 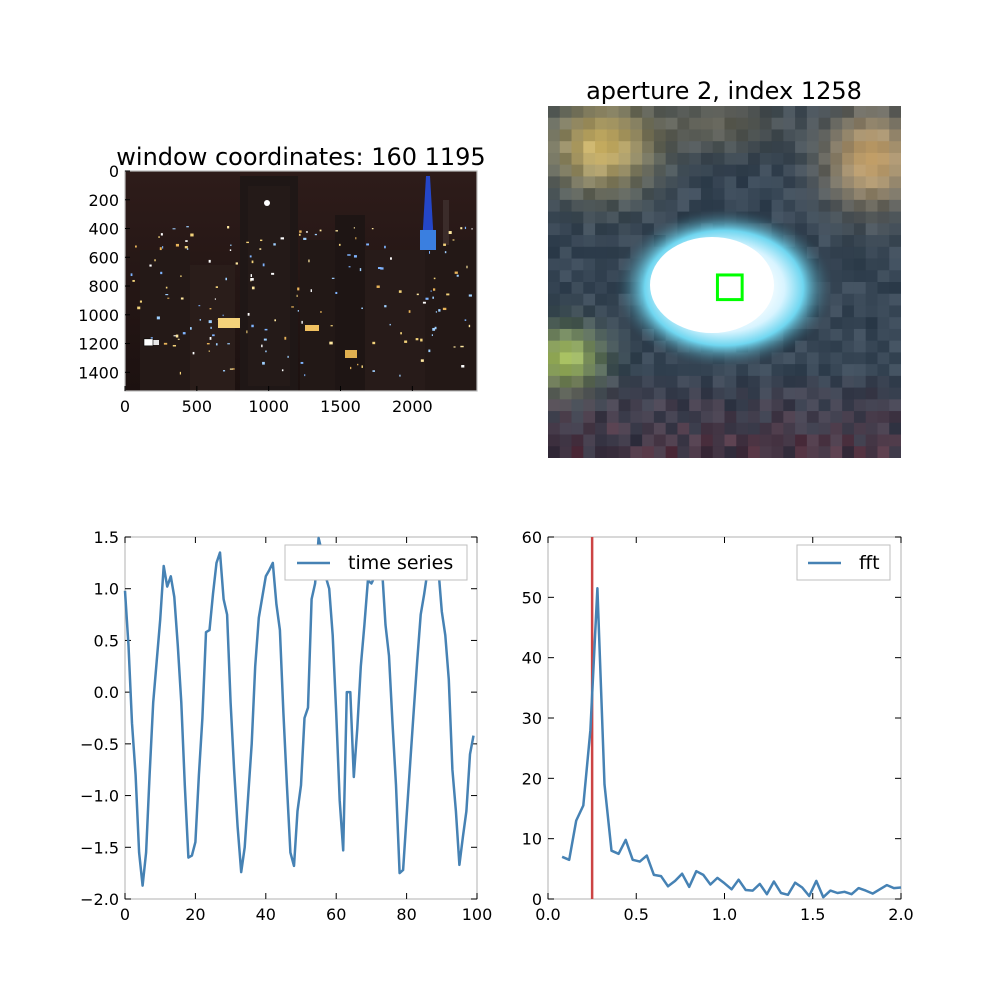 I want to click on fft-axes-frame, so click(x=724, y=718).